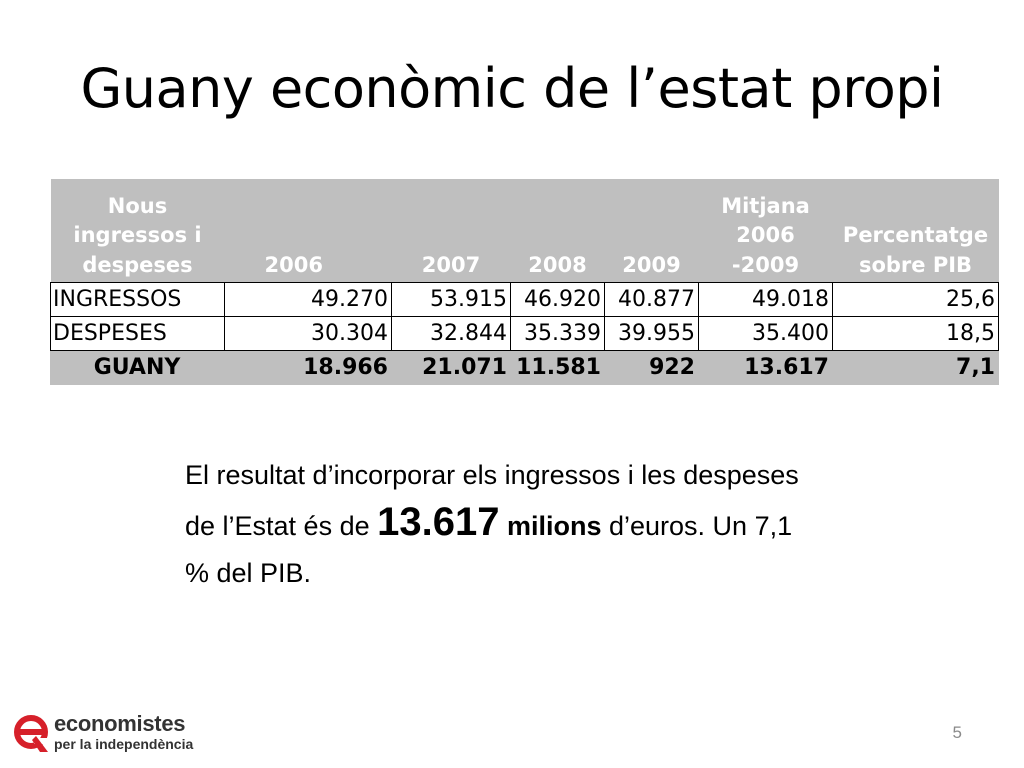 This screenshot has height=768, width=1024. I want to click on header-2006: 2006, so click(308, 231).